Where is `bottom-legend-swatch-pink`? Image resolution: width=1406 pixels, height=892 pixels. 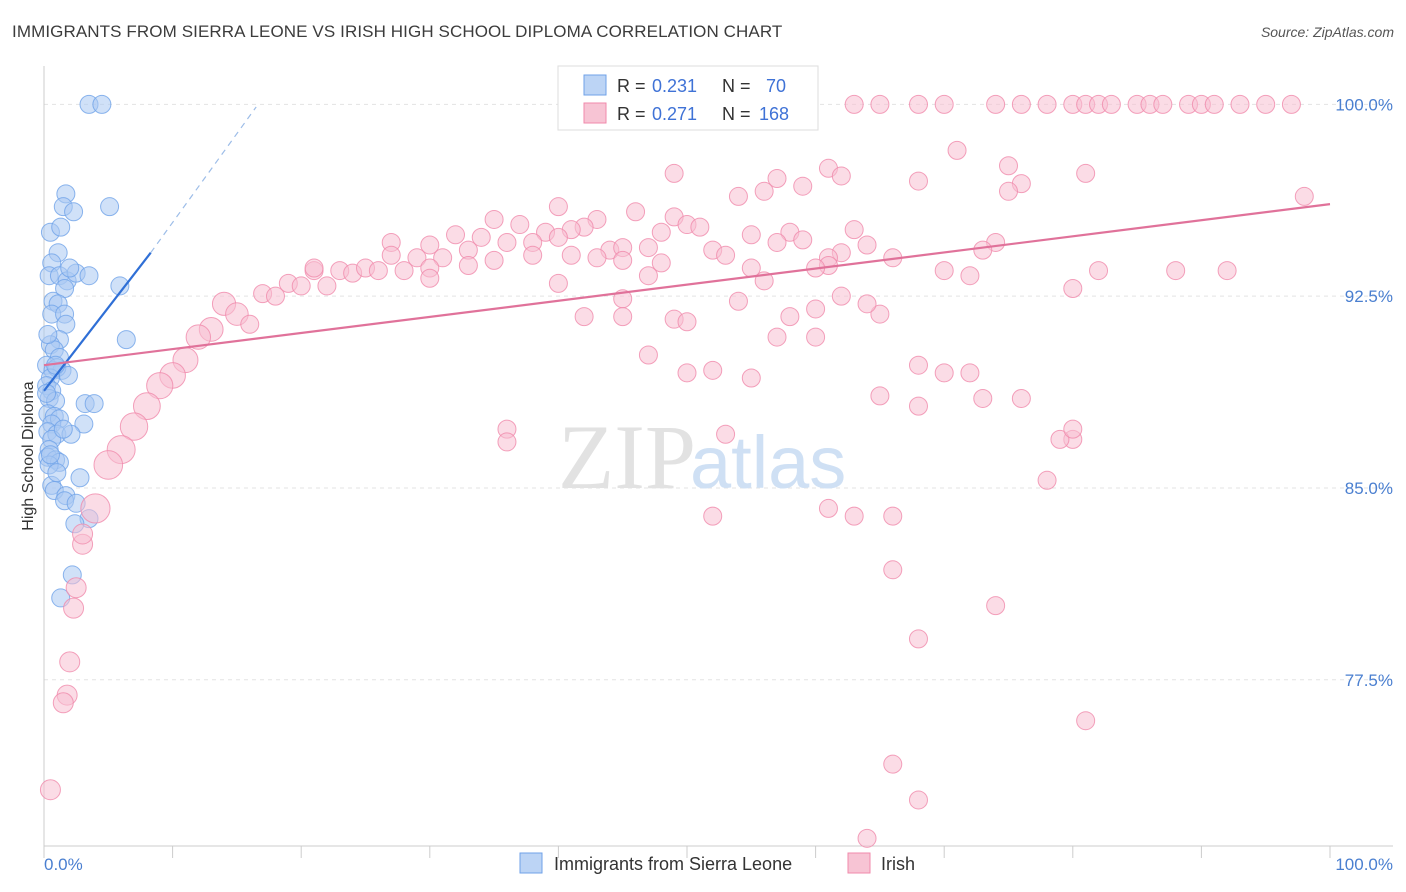 bottom-legend-swatch-pink is located at coordinates (859, 863).